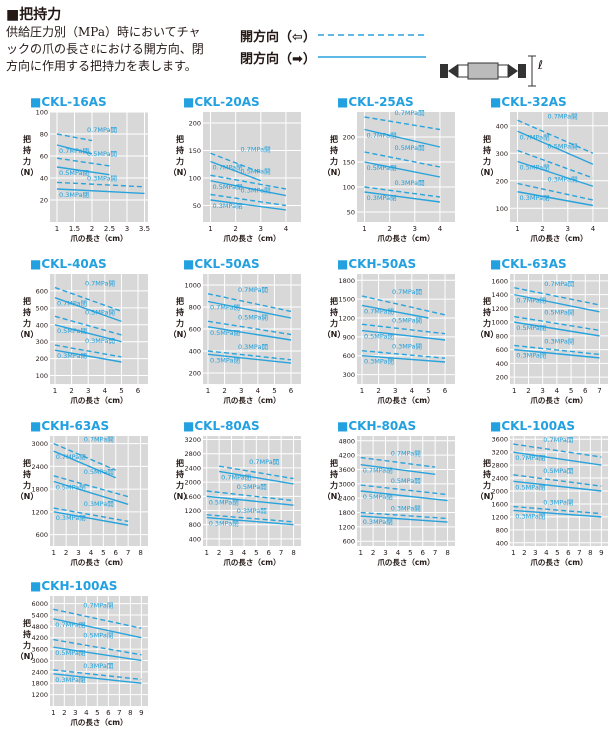 The height and width of the screenshot is (730, 613). What do you see at coordinates (195, 308) in the screenshot?
I see `y-tick-label: 800` at bounding box center [195, 308].